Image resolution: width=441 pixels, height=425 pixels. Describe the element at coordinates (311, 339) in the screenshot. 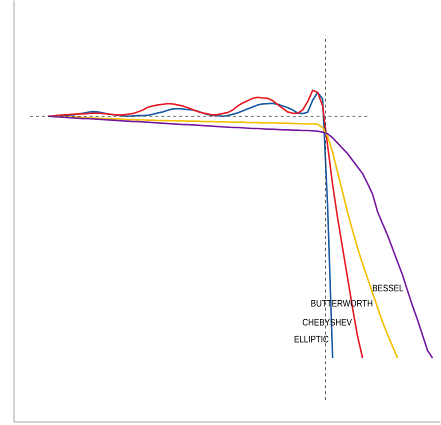

I see `series-label: ELLIPTIC` at that location.